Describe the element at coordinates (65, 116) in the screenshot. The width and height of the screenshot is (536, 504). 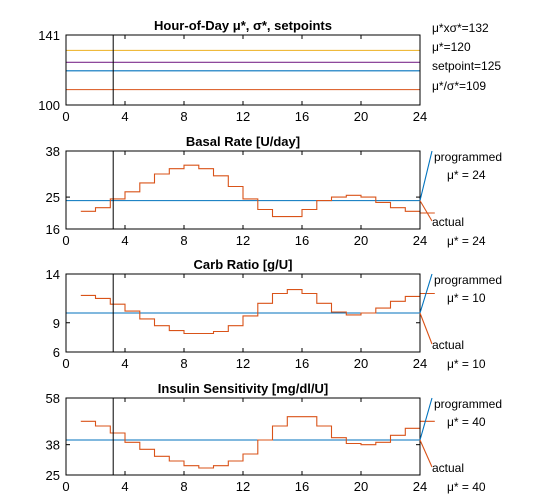
I see `x-tick-label-1-0: 0` at that location.